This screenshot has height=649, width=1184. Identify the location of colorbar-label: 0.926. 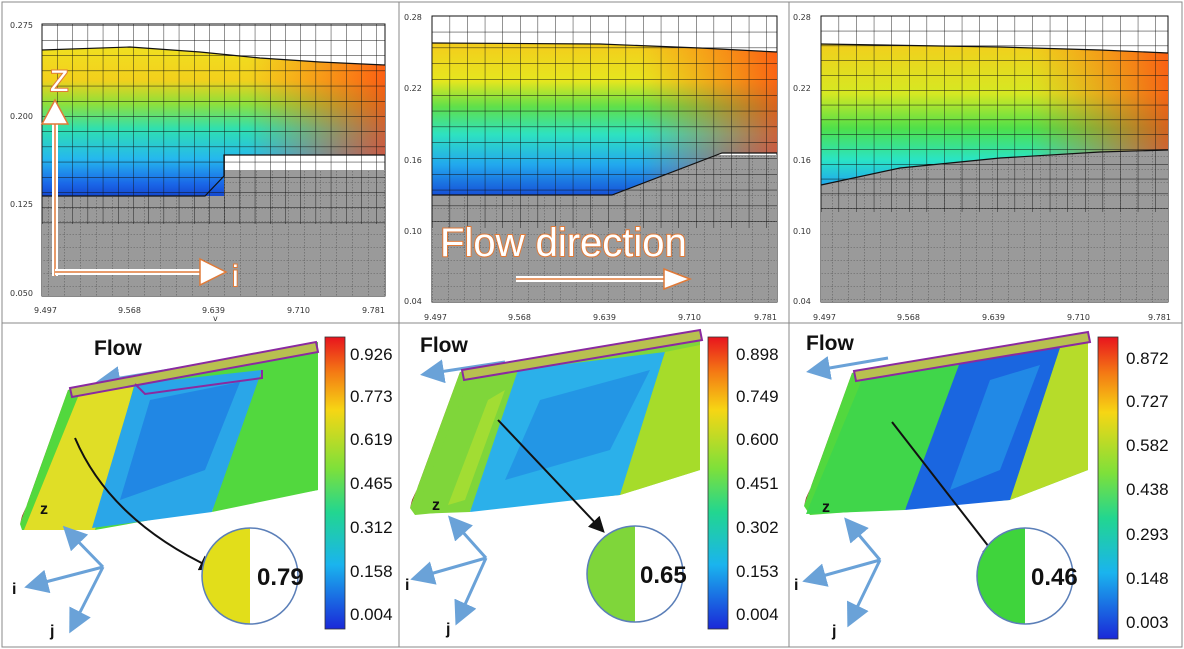
(371, 354).